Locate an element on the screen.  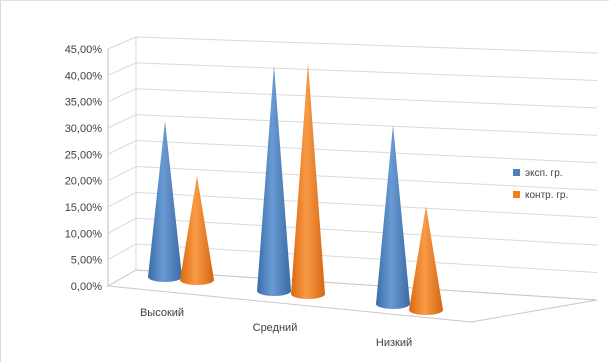
x-category-label: Высокий is located at coordinates (162, 313).